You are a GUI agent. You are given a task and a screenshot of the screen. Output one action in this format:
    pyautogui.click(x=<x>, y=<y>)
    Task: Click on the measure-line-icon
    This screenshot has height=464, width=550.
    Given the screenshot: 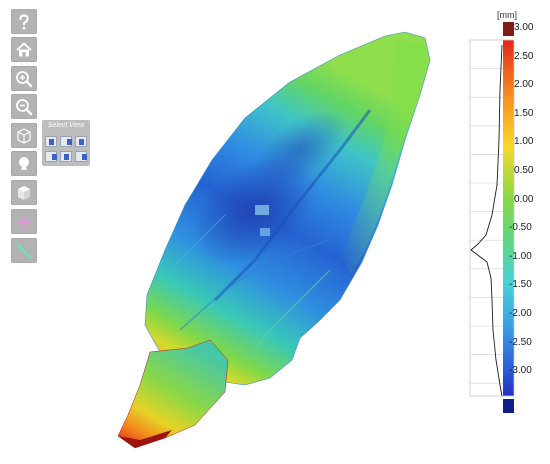 What is the action you would take?
    pyautogui.click(x=24, y=250)
    